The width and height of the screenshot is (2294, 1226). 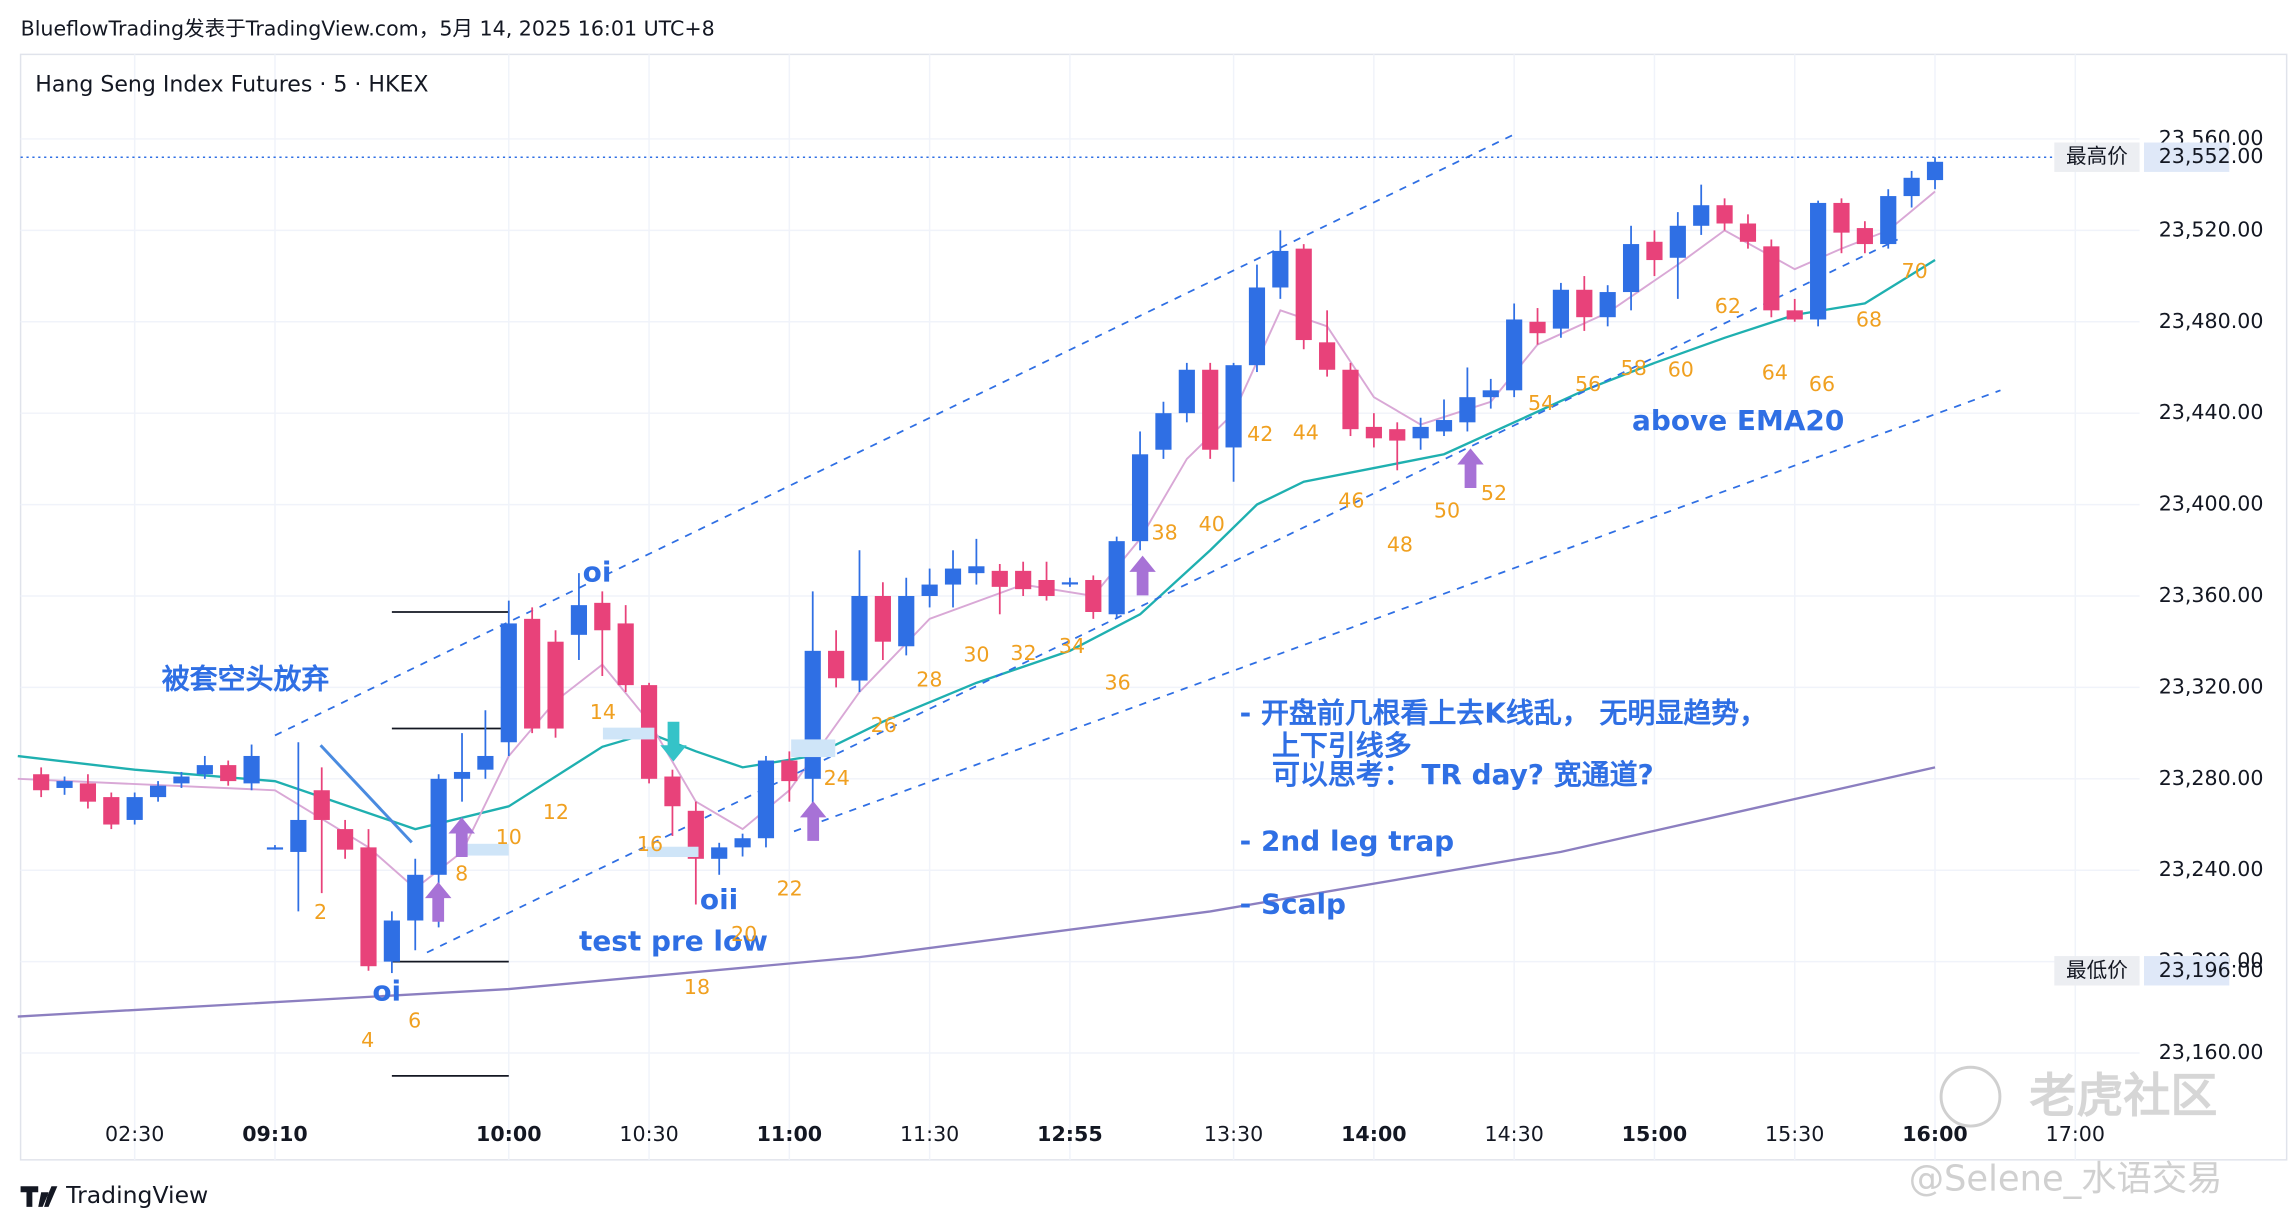 What do you see at coordinates (1351, 500) in the screenshot?
I see `bar-number: 46` at bounding box center [1351, 500].